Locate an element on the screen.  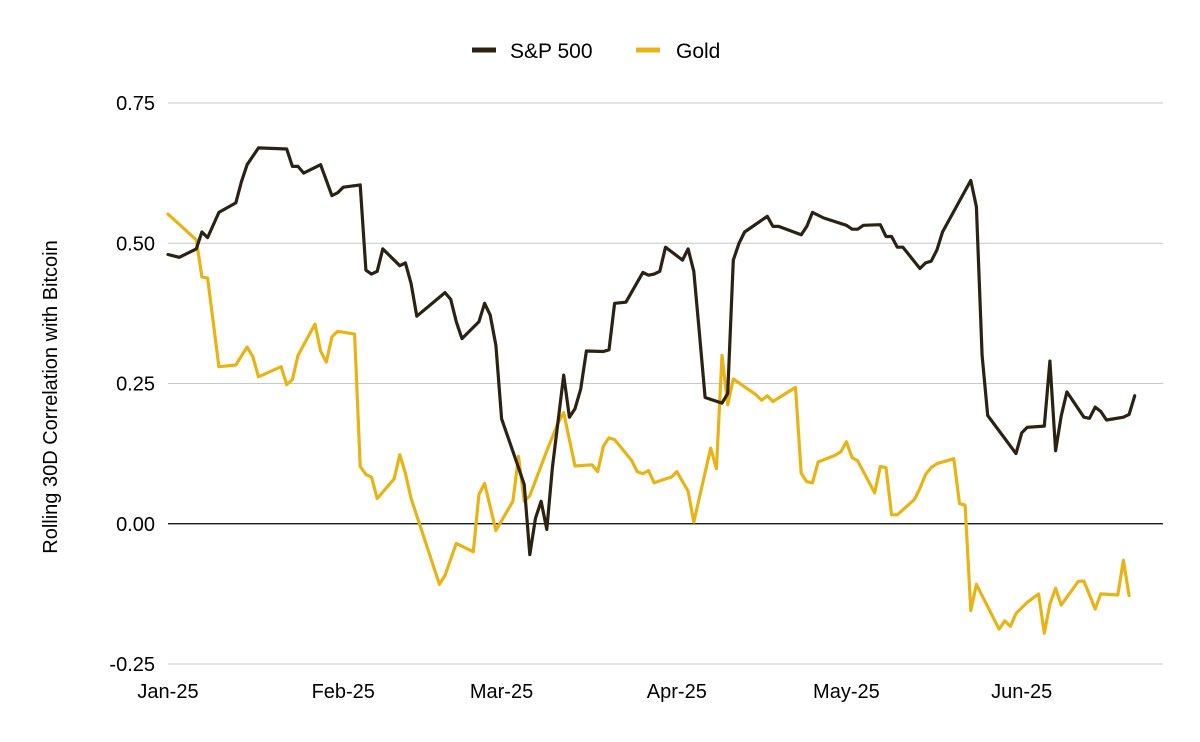
legend-item-sp500: S&P 500 is located at coordinates (532, 51).